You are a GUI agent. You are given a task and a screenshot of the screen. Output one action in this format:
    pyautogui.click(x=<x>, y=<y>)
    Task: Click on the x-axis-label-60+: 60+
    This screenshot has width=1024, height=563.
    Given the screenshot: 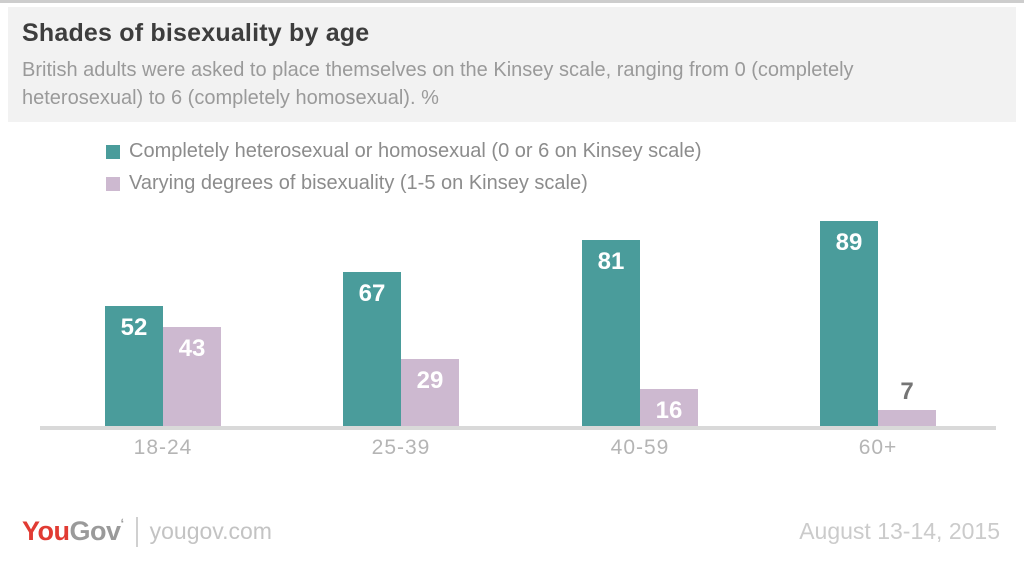 What is the action you would take?
    pyautogui.click(x=878, y=447)
    